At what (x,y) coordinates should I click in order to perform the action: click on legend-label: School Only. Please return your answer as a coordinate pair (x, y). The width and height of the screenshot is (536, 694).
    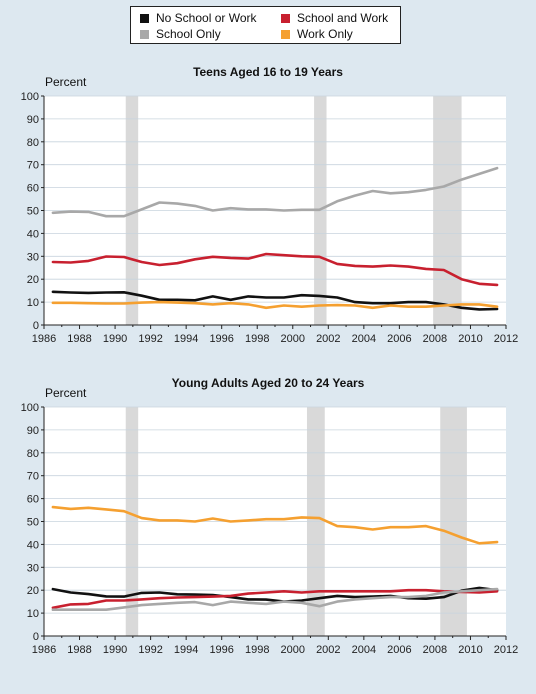
    Looking at the image, I should click on (188, 34).